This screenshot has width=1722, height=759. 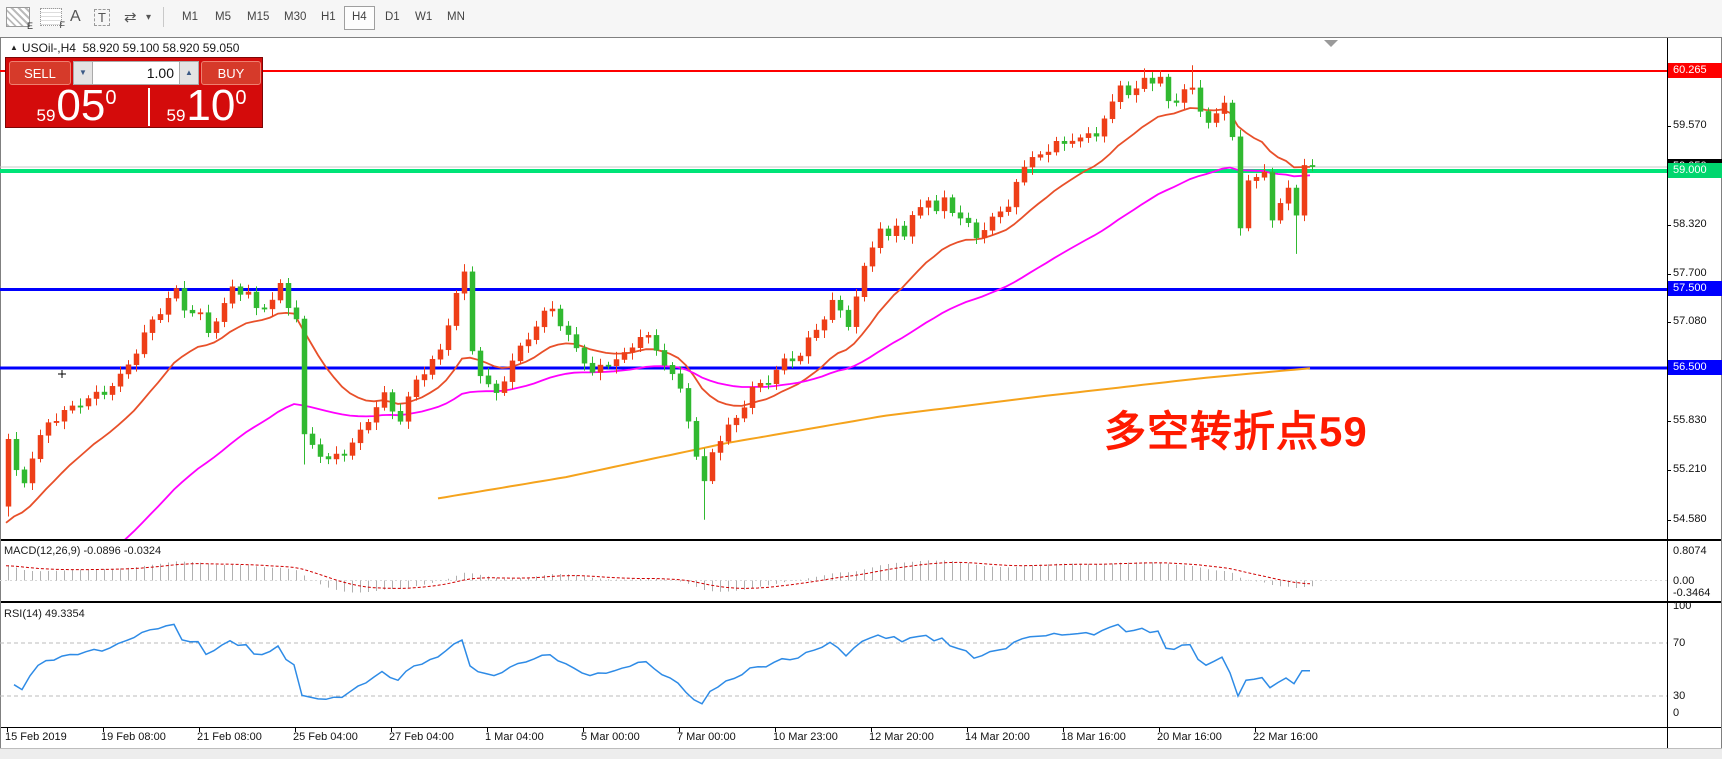 I want to click on macd-canvas, so click(x=833, y=571).